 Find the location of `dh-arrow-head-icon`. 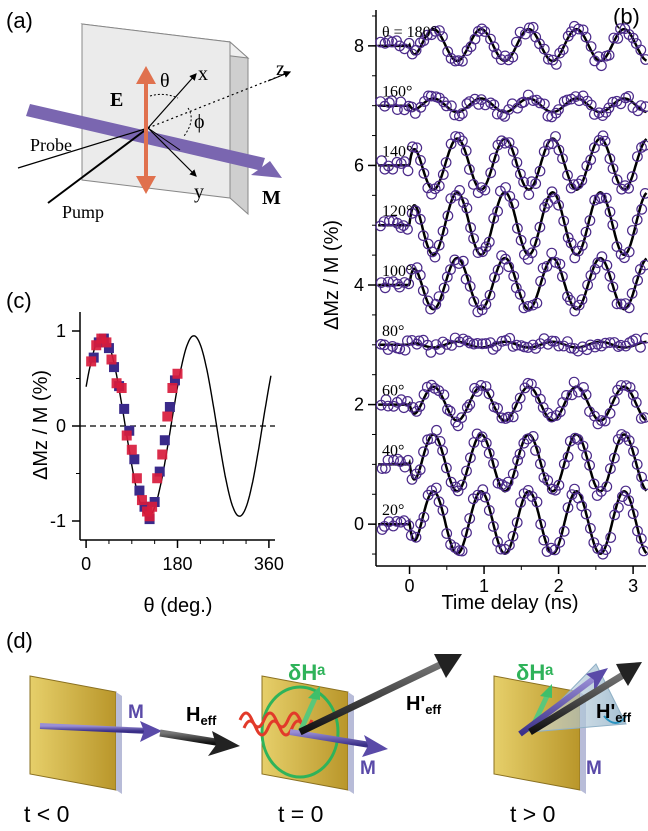

dh-arrow-head-icon is located at coordinates (314, 693).